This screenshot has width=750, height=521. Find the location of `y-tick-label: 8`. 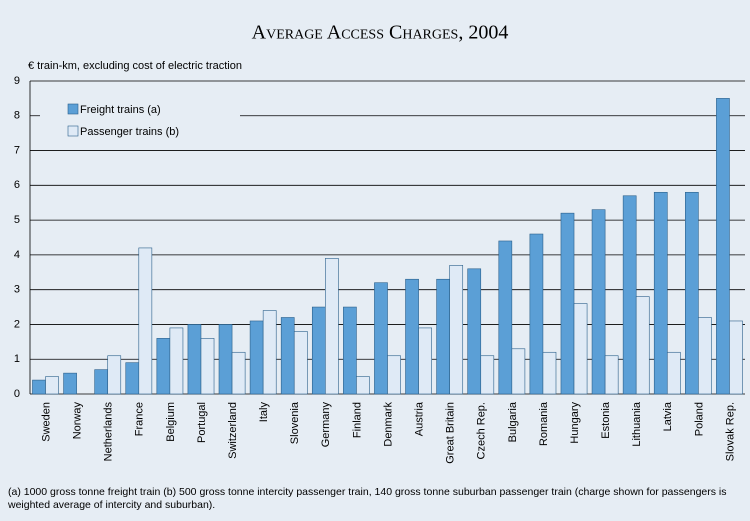

y-tick-label: 8 is located at coordinates (17, 116).